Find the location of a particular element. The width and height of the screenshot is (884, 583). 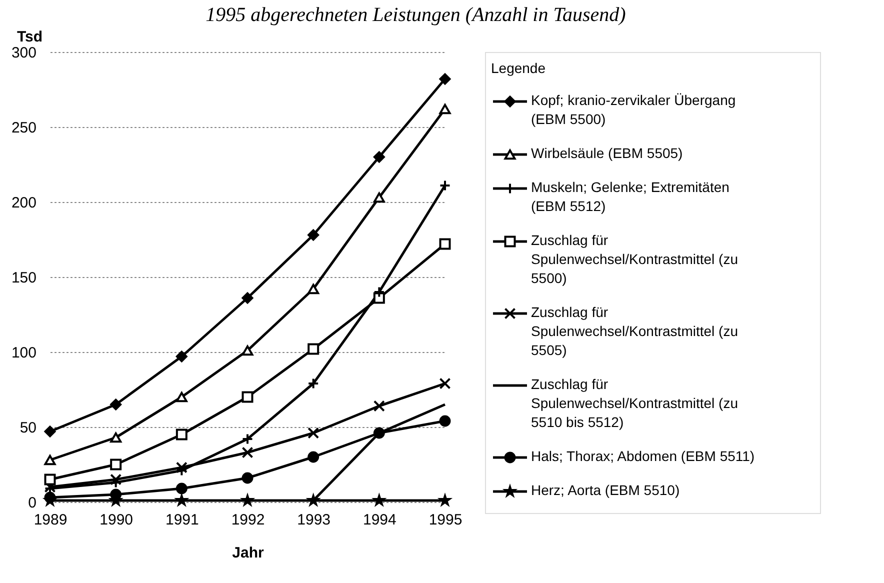

legend-label: Hals; Thorax; Abdomen (EBM 5511) is located at coordinates (643, 456).